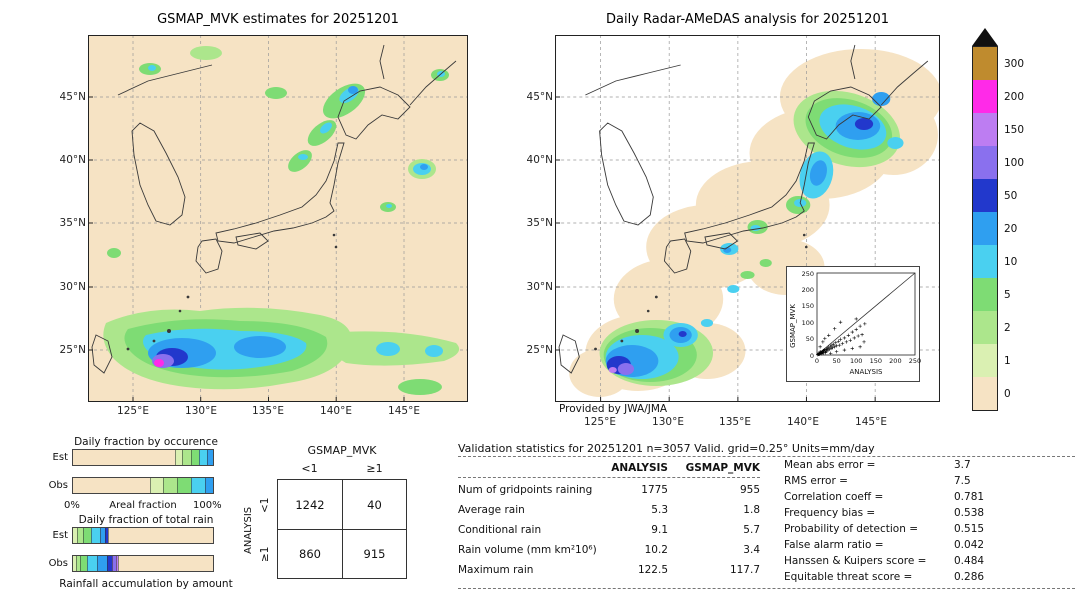 This screenshot has width=1080, height=612. I want to click on left-lon-label-140e: 140°E, so click(336, 411).